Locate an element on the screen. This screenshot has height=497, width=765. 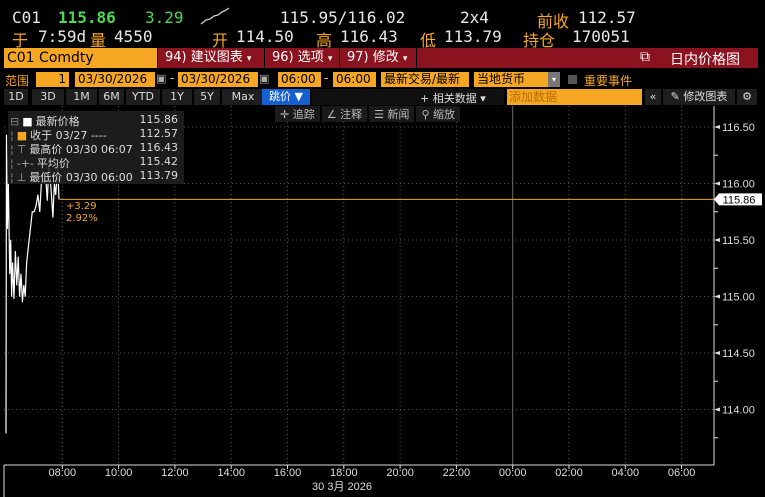
period-input: 1 is located at coordinates (52, 79).